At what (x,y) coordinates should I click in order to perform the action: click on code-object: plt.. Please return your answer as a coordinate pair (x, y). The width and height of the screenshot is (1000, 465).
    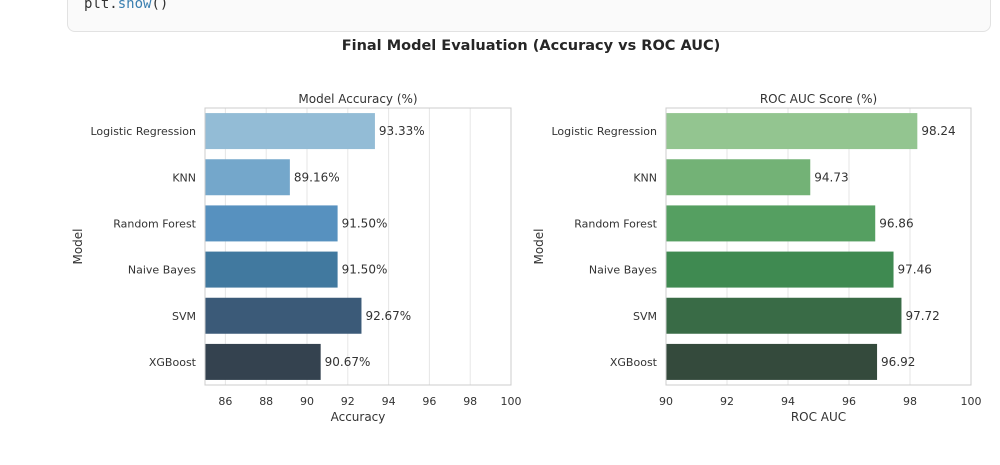
    Looking at the image, I should click on (101, 6).